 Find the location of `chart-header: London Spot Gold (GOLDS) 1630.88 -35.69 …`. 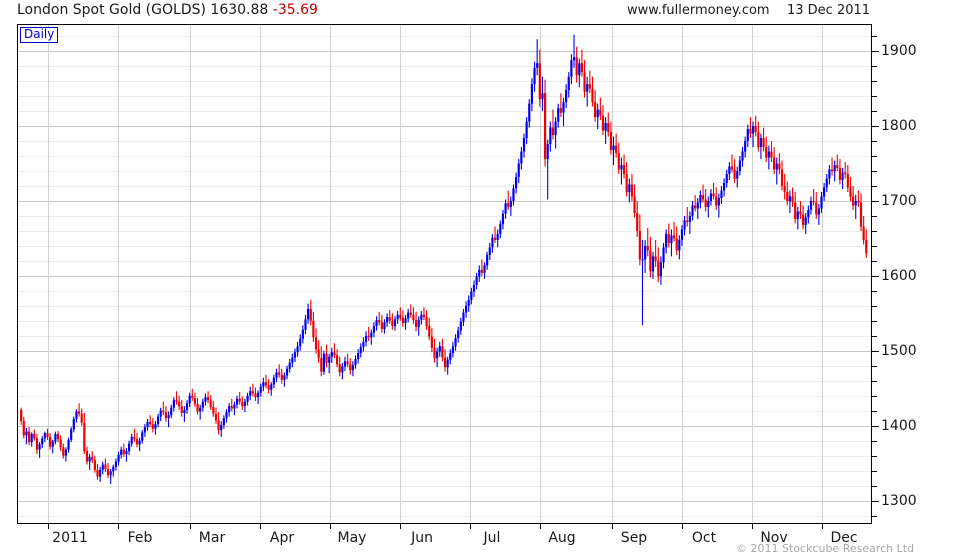

chart-header: London Spot Gold (GOLDS) 1630.88 -35.69 … is located at coordinates (480, 11).